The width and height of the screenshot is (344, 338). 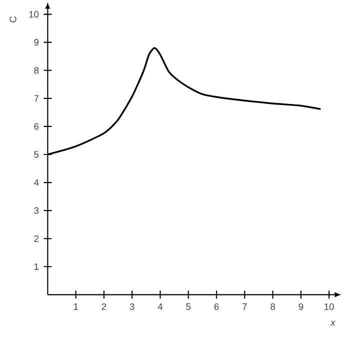 What do you see at coordinates (36, 182) in the screenshot?
I see `y-tick-label: 4` at bounding box center [36, 182].